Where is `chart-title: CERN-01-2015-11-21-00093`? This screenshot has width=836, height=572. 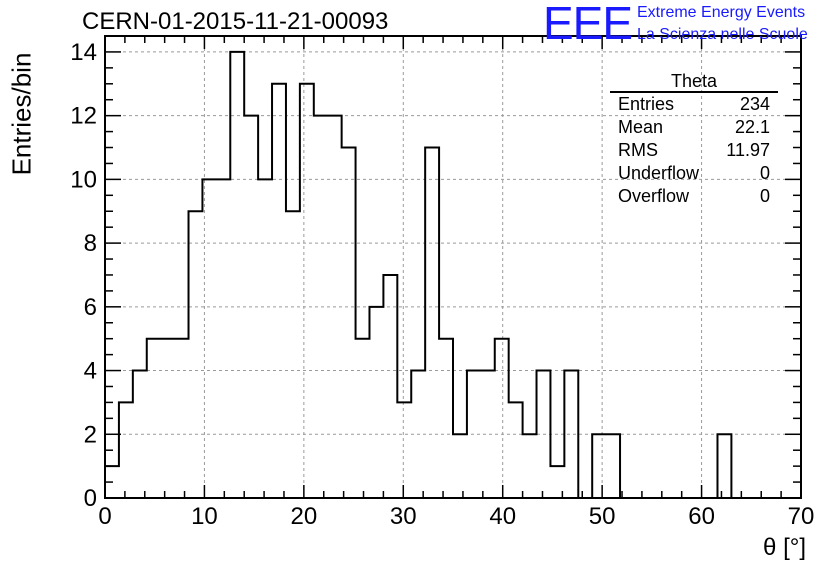 chart-title: CERN-01-2015-11-21-00093 is located at coordinates (235, 21).